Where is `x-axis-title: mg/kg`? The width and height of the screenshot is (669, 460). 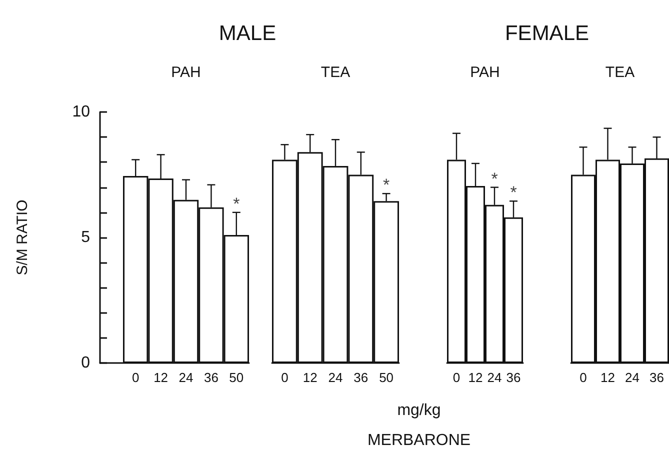 x-axis-title: mg/kg is located at coordinates (419, 411).